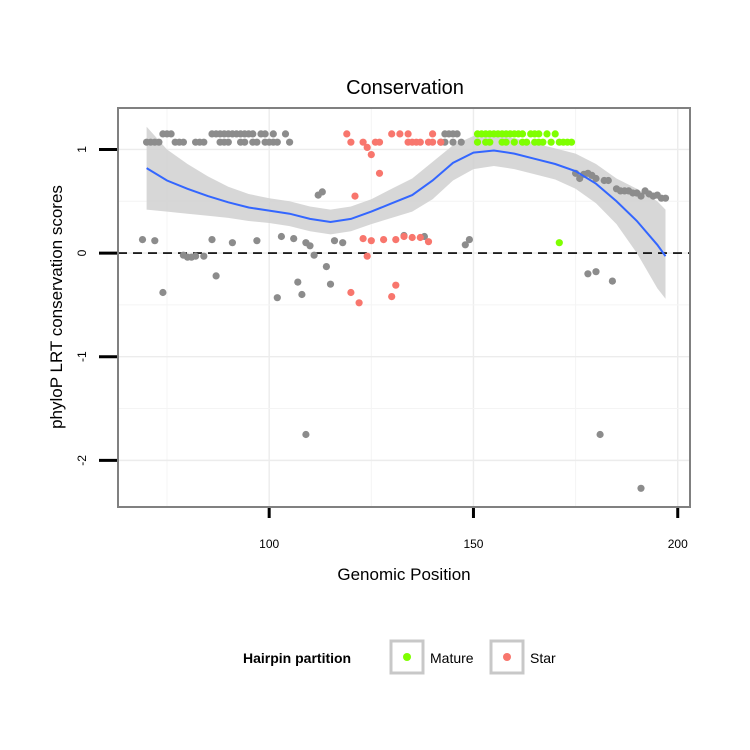  I want to click on legend-marker-star, so click(507, 657).